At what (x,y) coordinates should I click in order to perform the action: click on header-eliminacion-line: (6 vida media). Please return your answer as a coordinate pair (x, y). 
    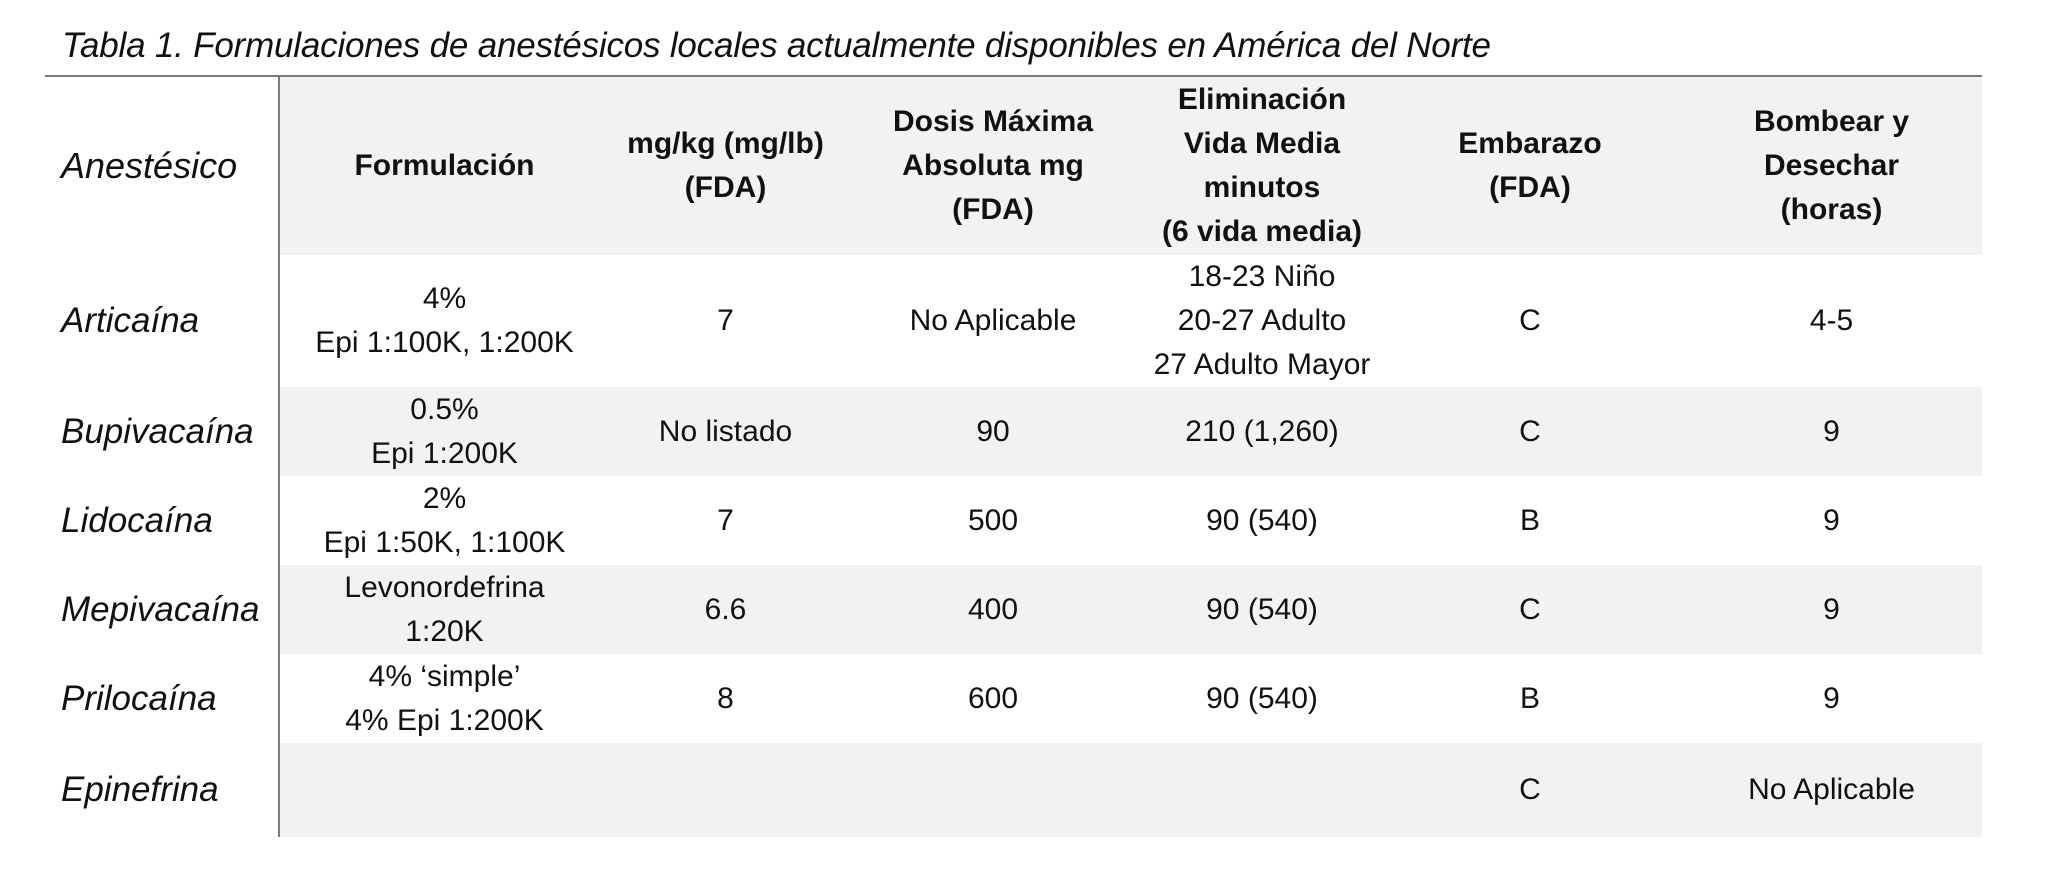
    Looking at the image, I should click on (1262, 231).